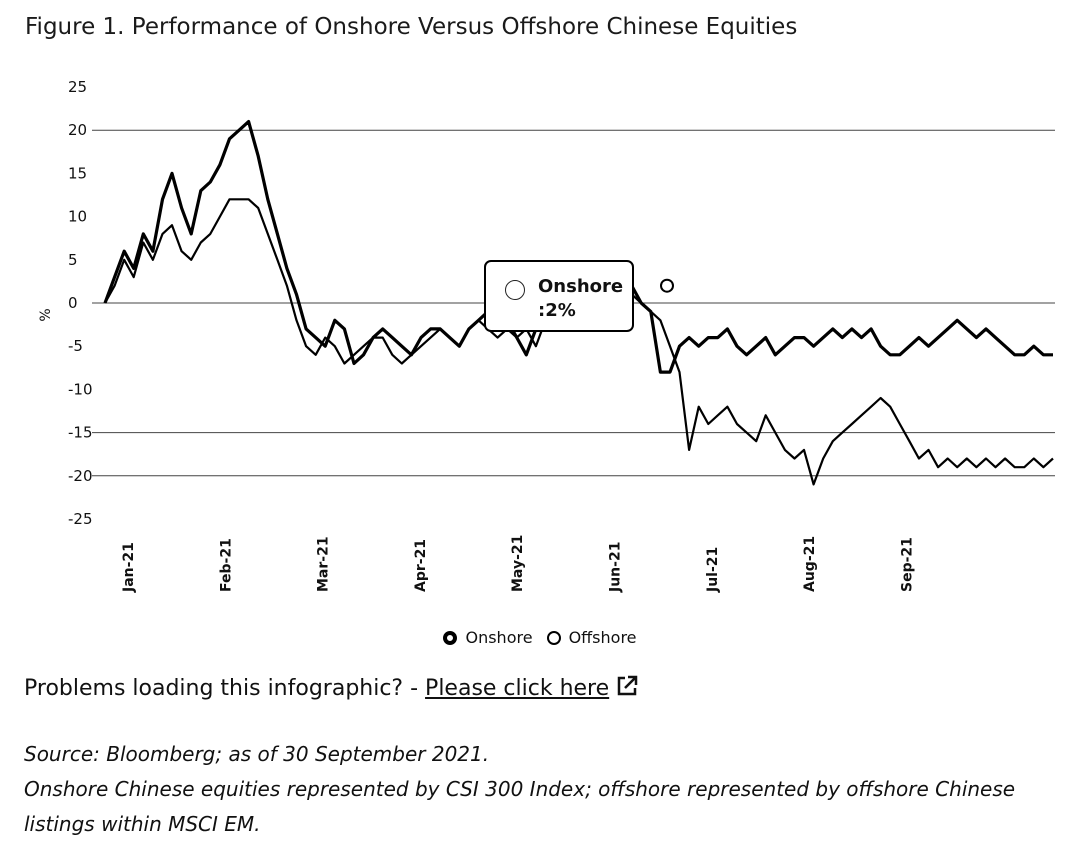  What do you see at coordinates (75, 346) in the screenshot?
I see `y-tick-label: -5` at bounding box center [75, 346].